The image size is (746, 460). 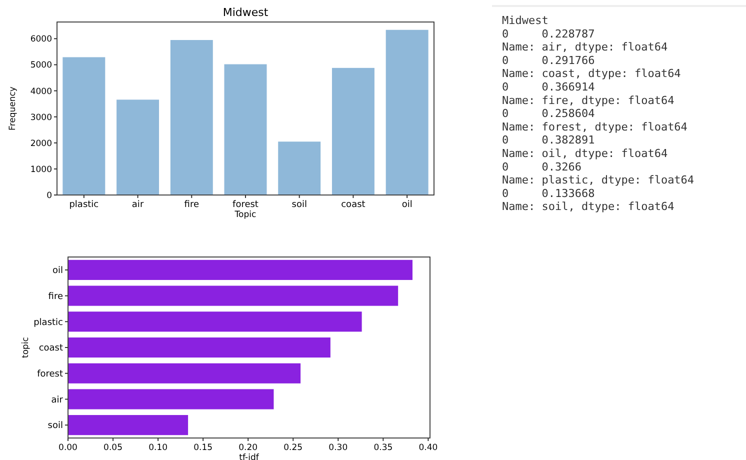 What do you see at coordinates (549, 87) in the screenshot?
I see `text: 0 0.366914` at bounding box center [549, 87].